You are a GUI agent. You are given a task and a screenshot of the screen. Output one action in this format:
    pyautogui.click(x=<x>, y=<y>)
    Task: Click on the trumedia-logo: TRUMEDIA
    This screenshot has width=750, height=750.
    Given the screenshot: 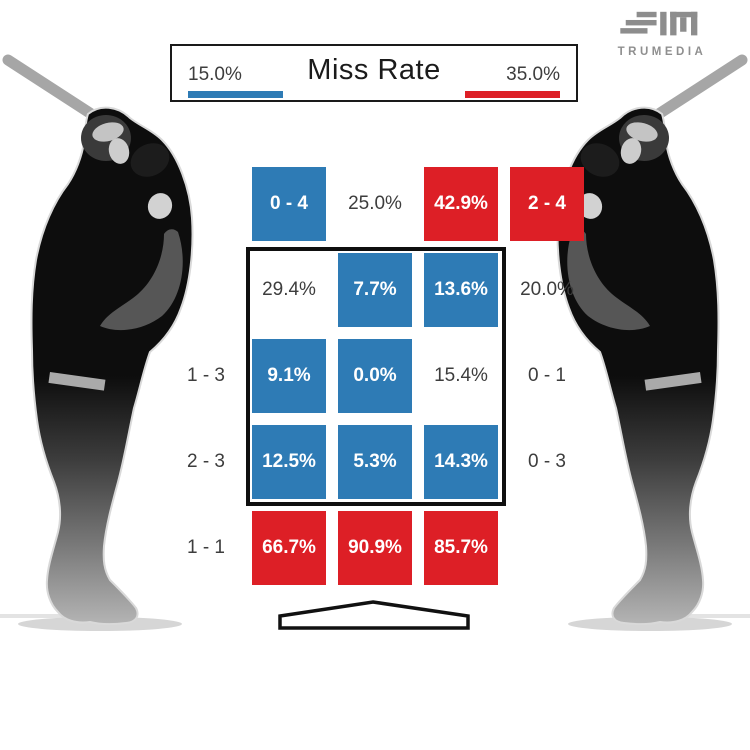 What is the action you would take?
    pyautogui.click(x=662, y=34)
    